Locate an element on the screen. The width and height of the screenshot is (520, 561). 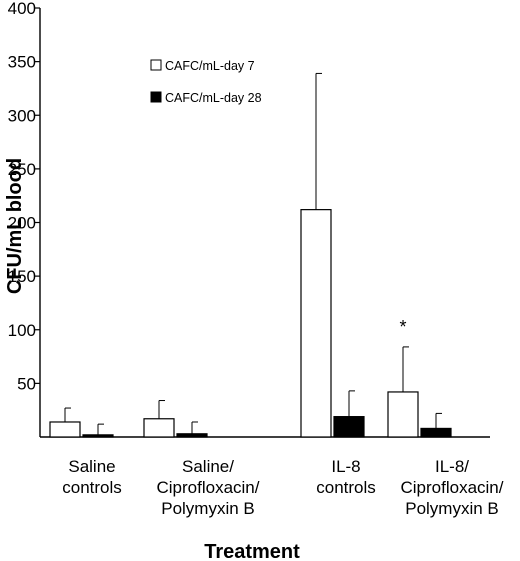
x-tick-label-line: IL-8 is located at coordinates (345, 466).